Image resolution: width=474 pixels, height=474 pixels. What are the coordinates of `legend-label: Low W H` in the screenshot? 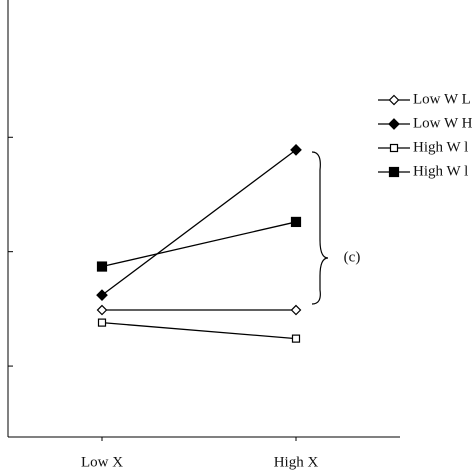 It's located at (443, 123).